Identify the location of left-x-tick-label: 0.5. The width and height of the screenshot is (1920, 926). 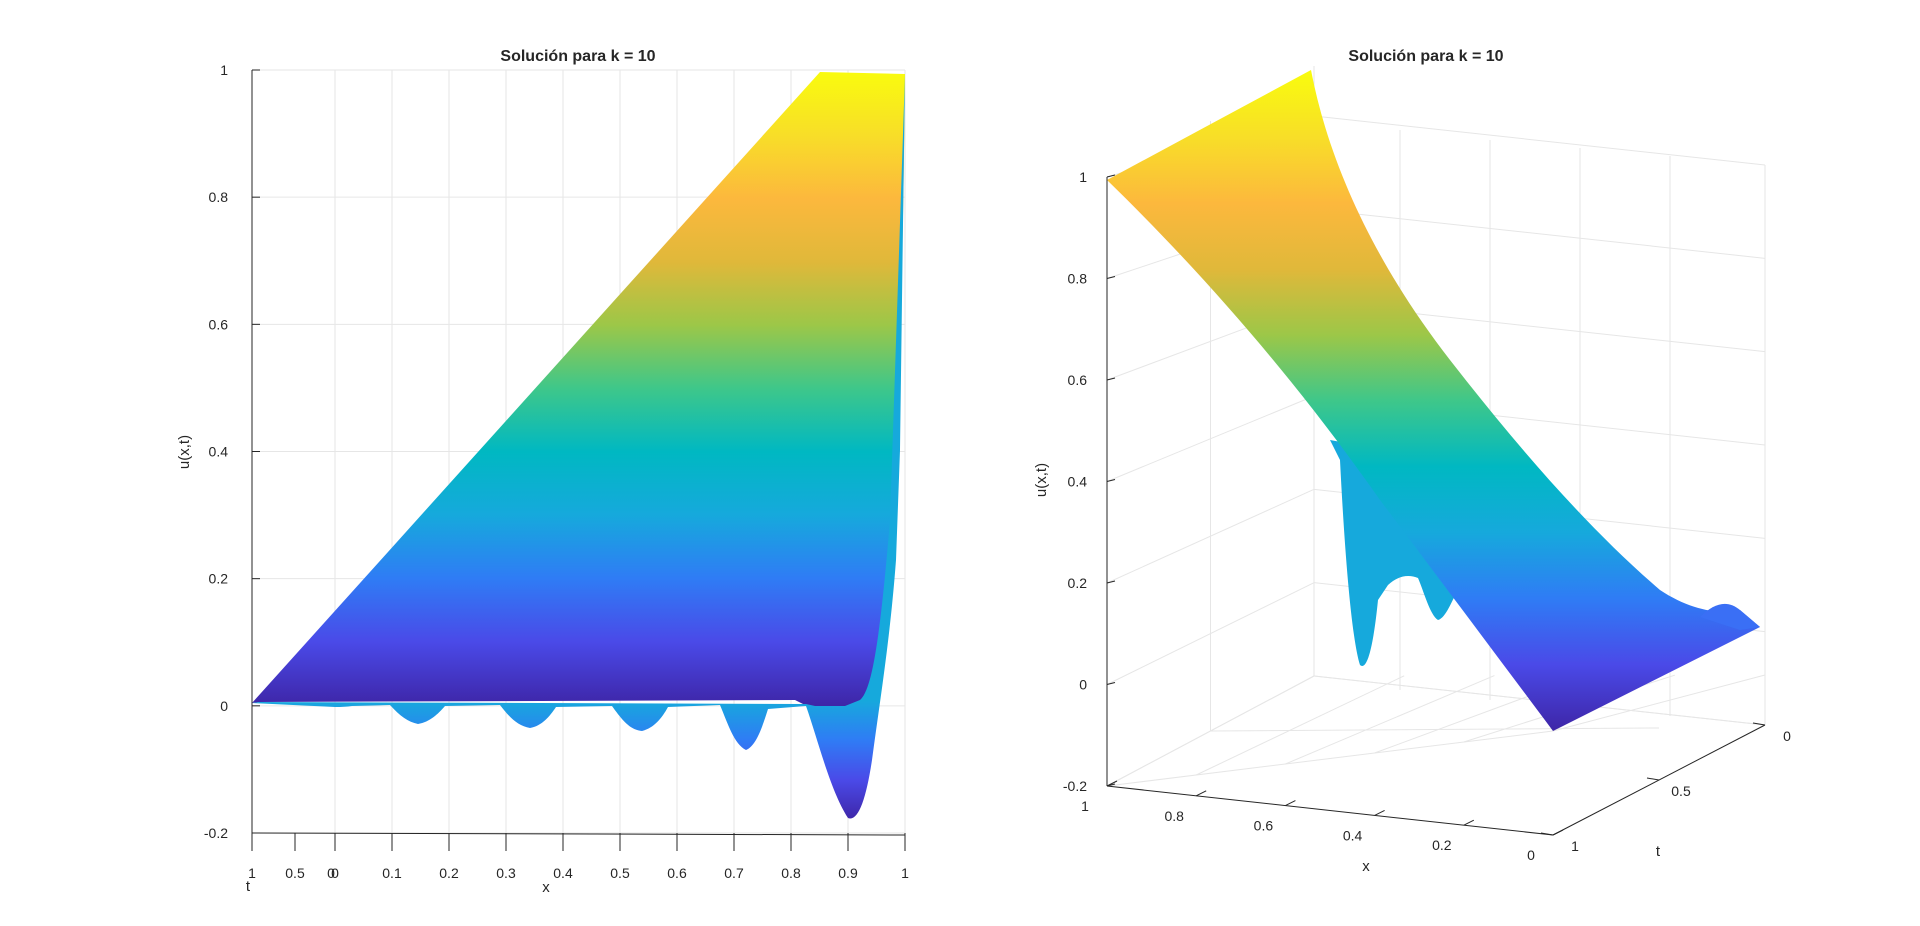
(620, 873).